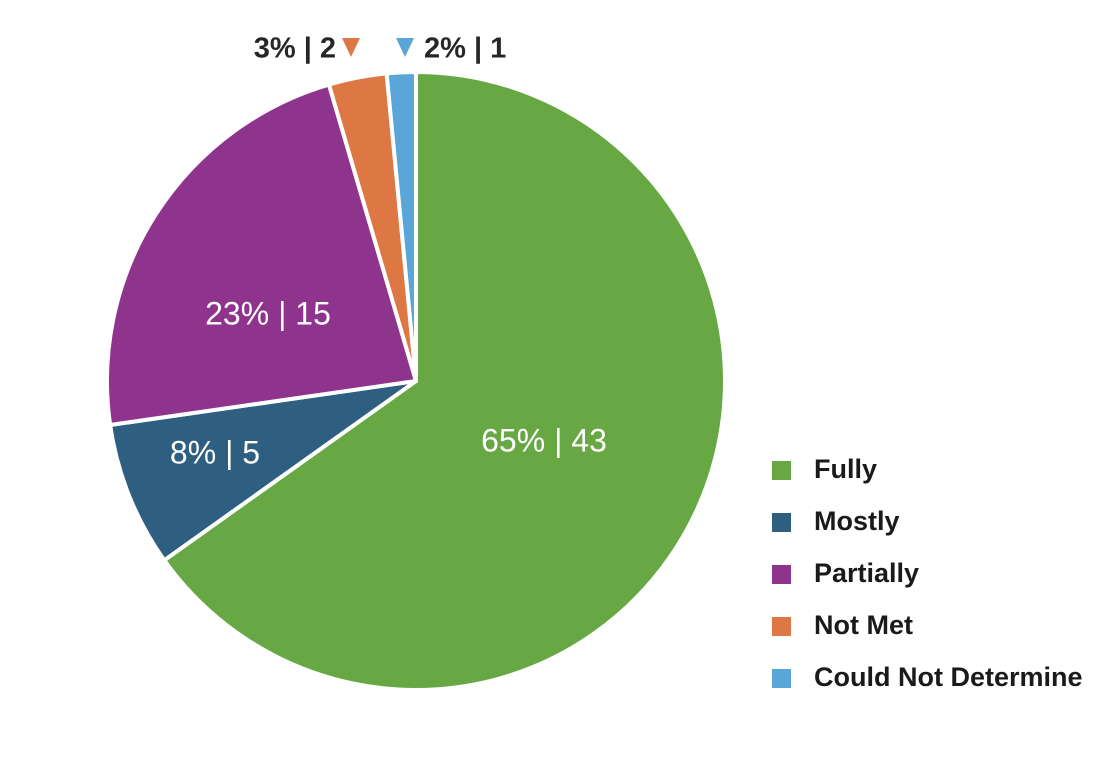 This screenshot has height=767, width=1113. I want to click on legend-label-not-met: Not Met, so click(863, 625).